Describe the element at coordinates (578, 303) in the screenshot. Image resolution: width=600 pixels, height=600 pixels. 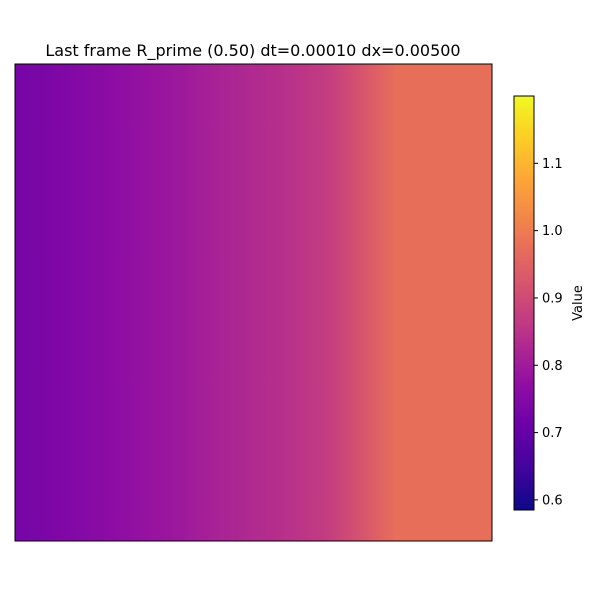
I see `colorbar-label: Value` at that location.